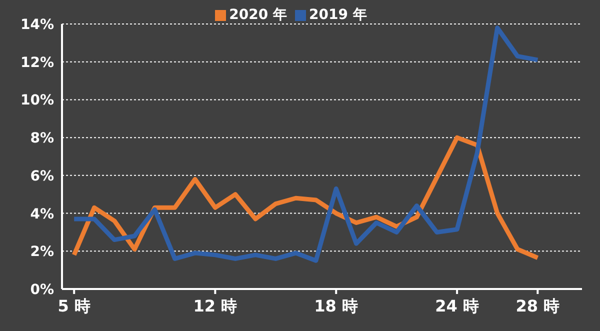 This screenshot has height=331, width=600. What do you see at coordinates (337, 15) in the screenshot?
I see `legend-label: 2019 年` at bounding box center [337, 15].